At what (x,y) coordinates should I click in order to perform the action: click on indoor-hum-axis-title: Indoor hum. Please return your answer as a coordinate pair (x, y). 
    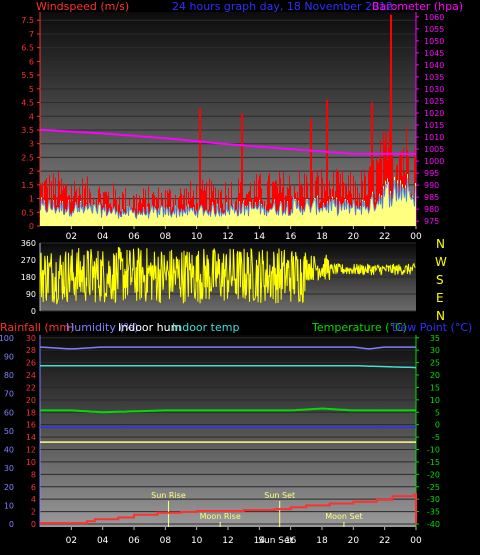
    Looking at the image, I should click on (149, 327).